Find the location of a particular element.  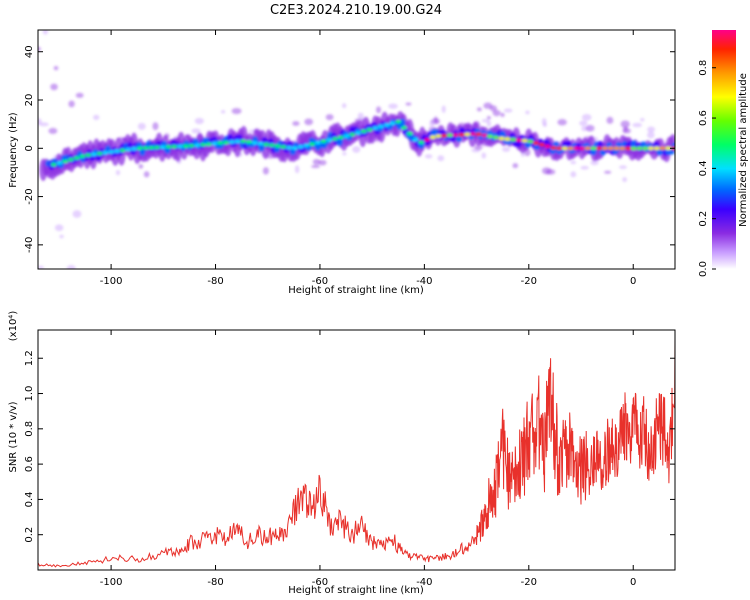

snr-ytick-label: 0.4 is located at coordinates (29, 499).